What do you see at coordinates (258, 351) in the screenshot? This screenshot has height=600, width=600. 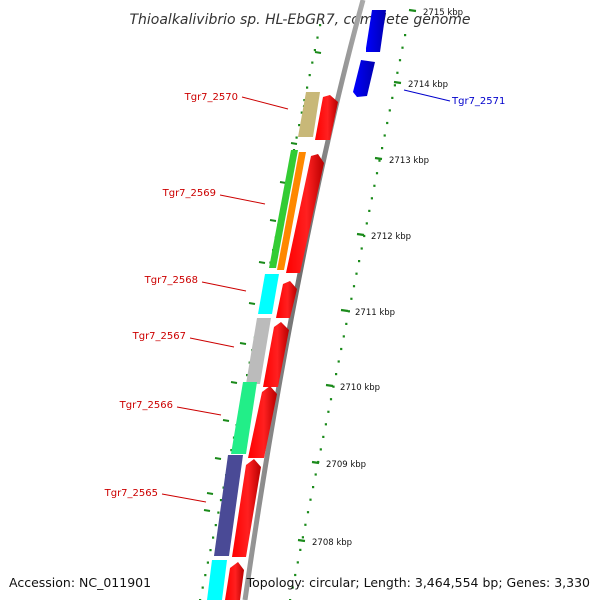 I see `cog-bar-lightgray` at bounding box center [258, 351].